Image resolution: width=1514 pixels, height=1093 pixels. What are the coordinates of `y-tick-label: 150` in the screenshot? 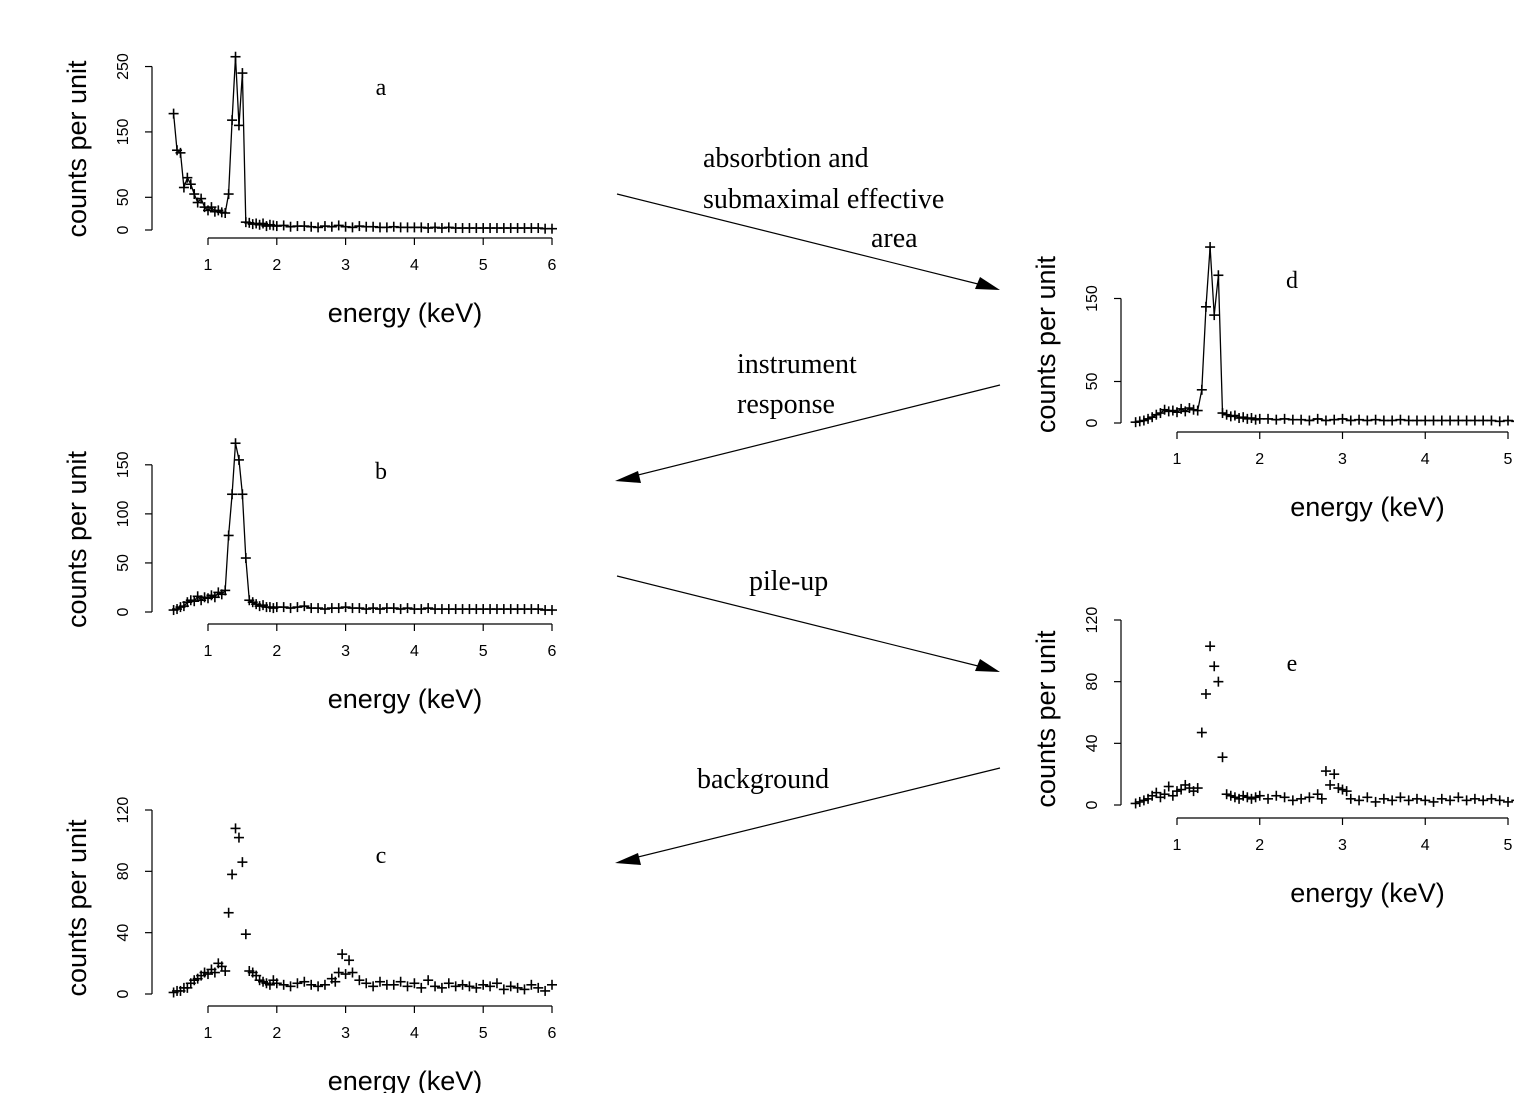 It's located at (123, 131).